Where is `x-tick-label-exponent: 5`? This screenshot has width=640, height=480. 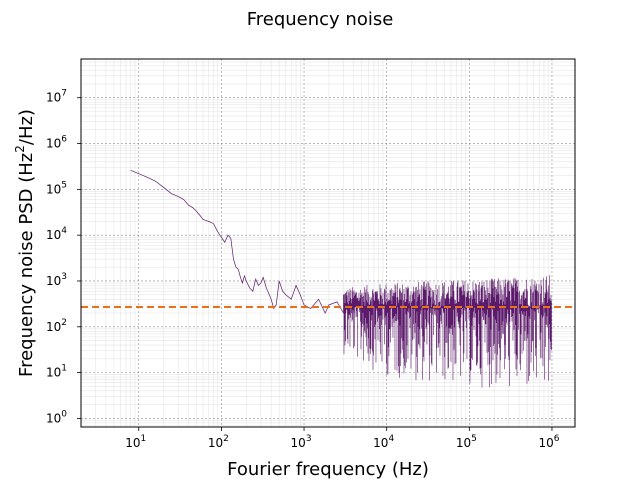 x-tick-label-exponent: 5 is located at coordinates (474, 439).